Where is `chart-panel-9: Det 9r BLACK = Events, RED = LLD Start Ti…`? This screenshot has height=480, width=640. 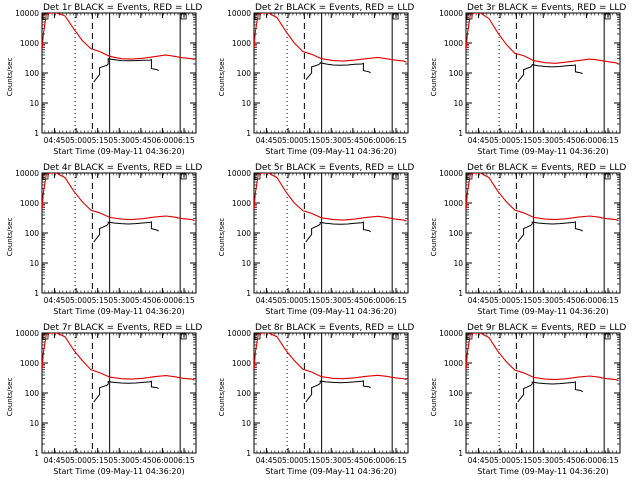
chart-panel-9: Det 9r BLACK = Events, RED = LLD Start Ti… is located at coordinates (528, 399).